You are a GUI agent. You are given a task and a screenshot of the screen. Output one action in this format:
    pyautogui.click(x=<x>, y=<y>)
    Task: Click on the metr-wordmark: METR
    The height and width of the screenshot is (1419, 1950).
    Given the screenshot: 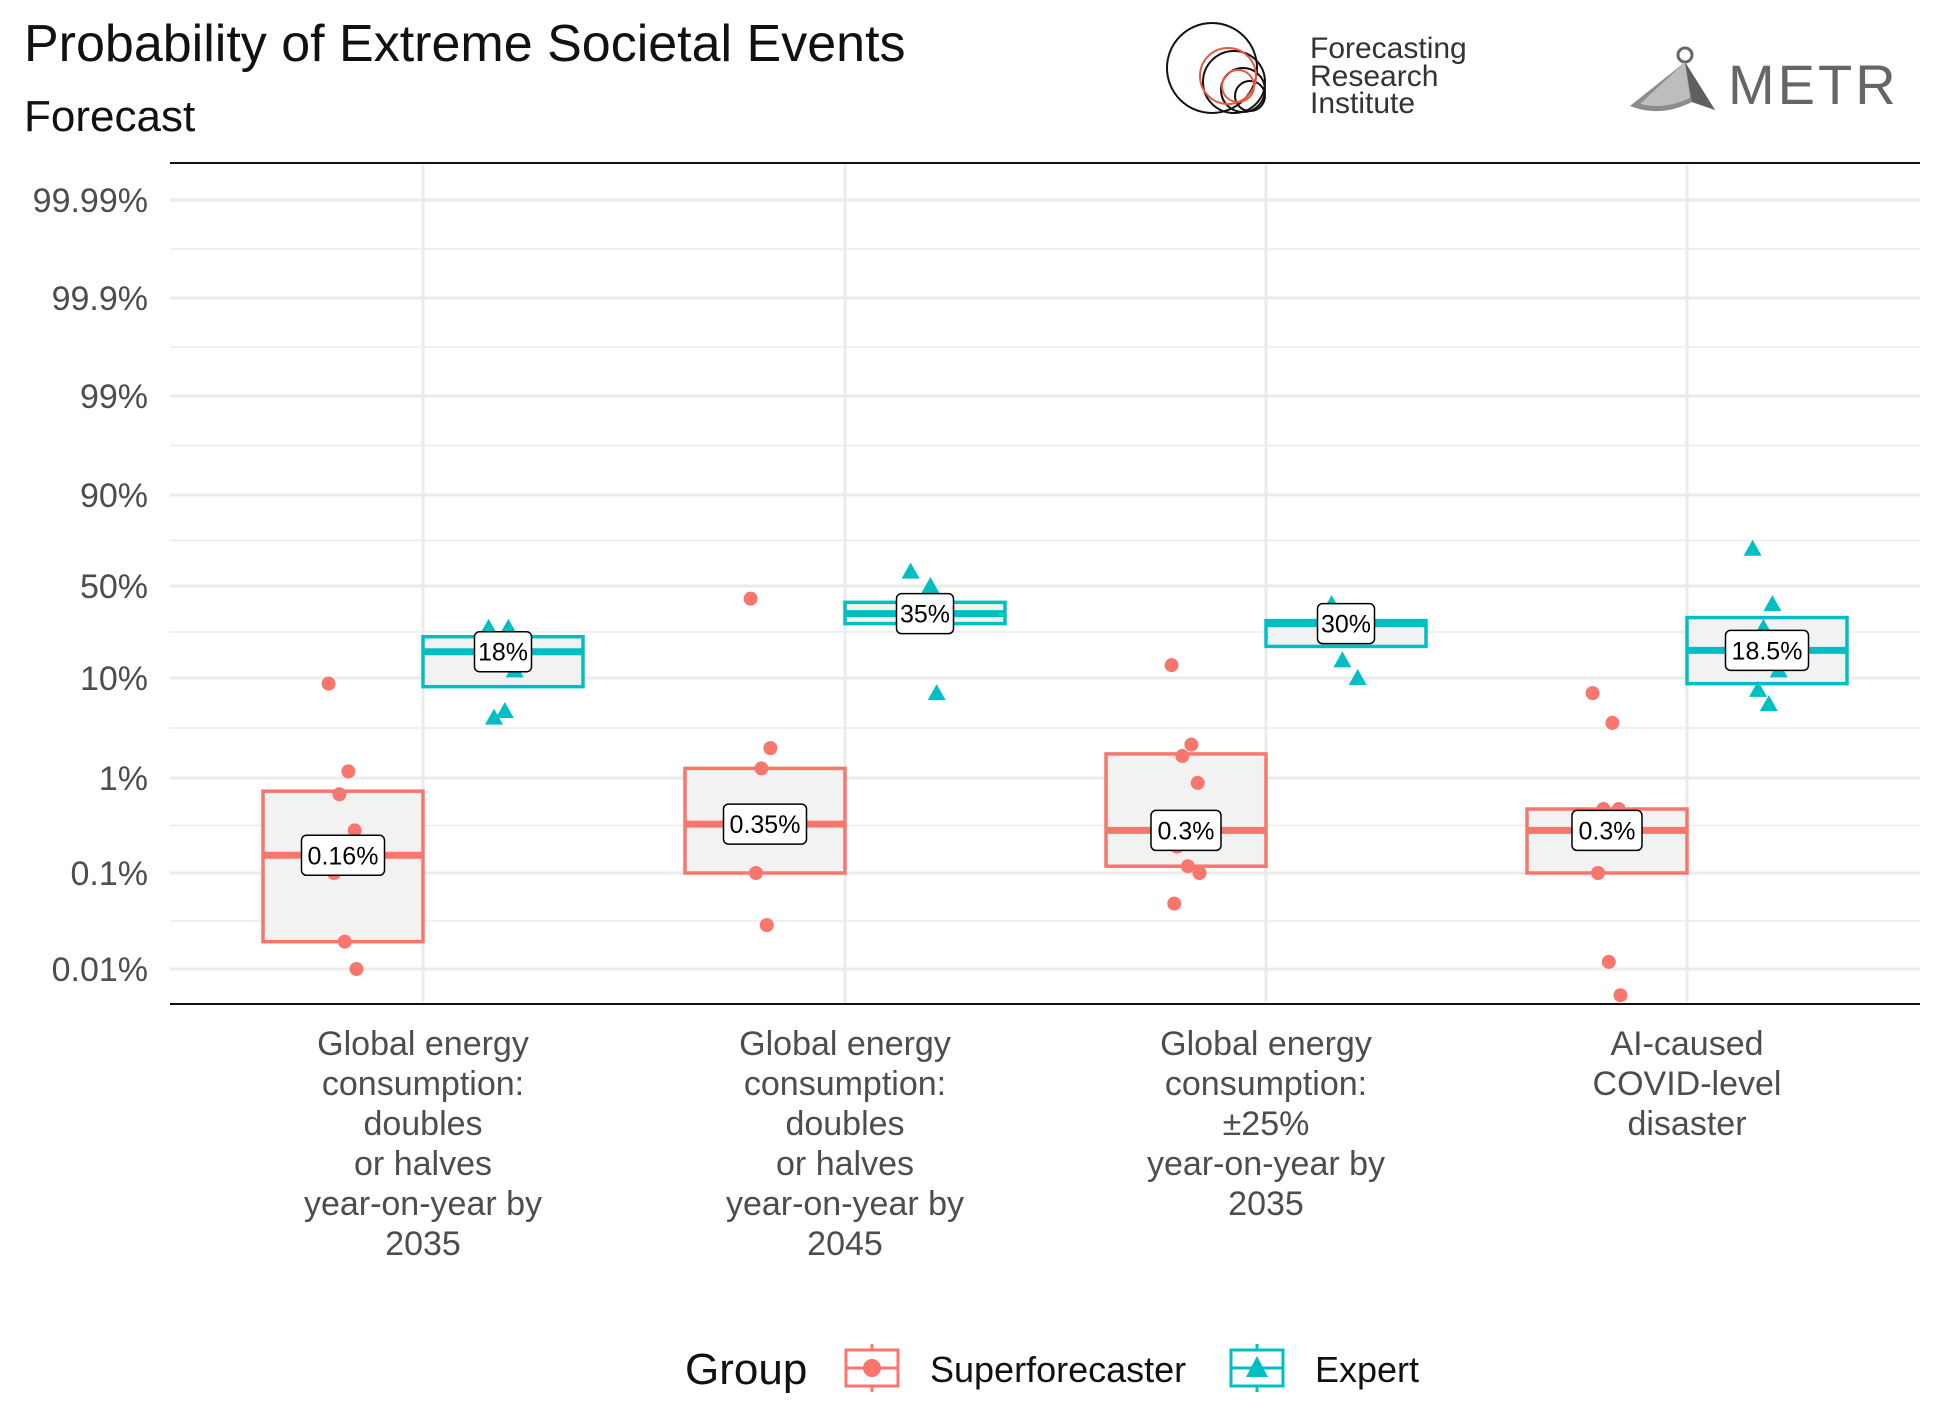 What is the action you would take?
    pyautogui.click(x=1813, y=84)
    